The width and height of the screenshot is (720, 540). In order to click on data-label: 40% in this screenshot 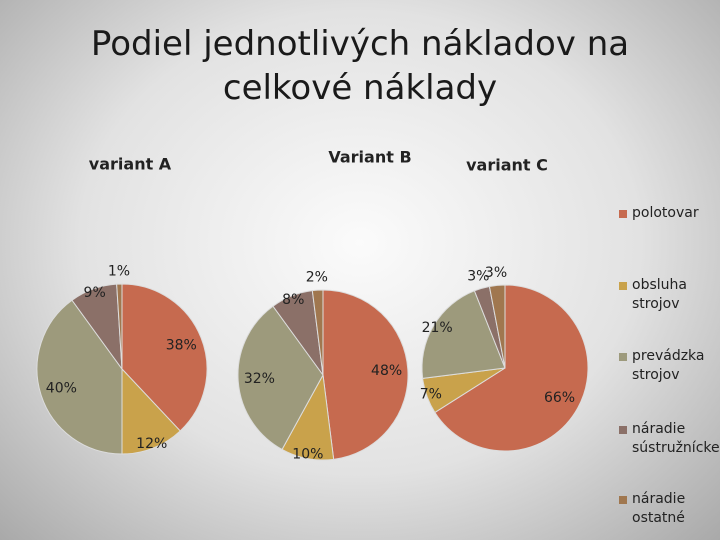, I will do `click(61, 389)`.